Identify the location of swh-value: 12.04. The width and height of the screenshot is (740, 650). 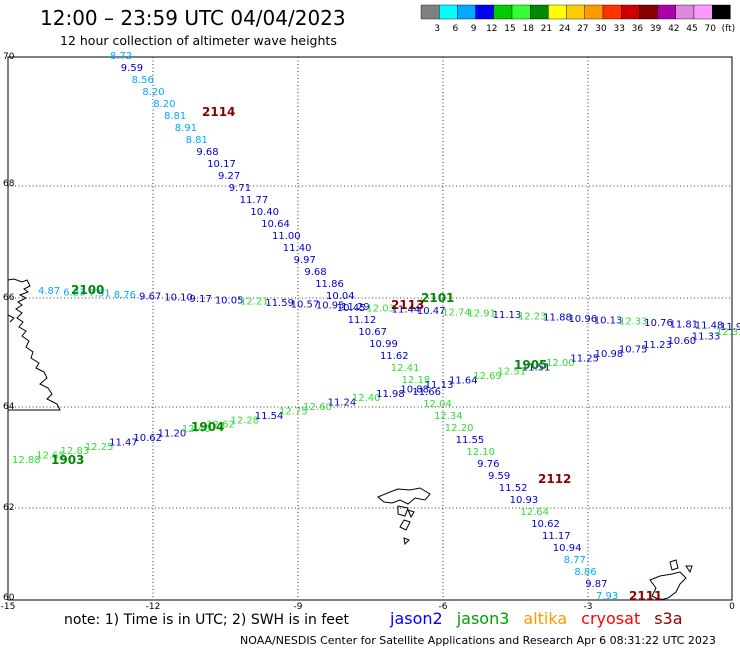
(437, 404).